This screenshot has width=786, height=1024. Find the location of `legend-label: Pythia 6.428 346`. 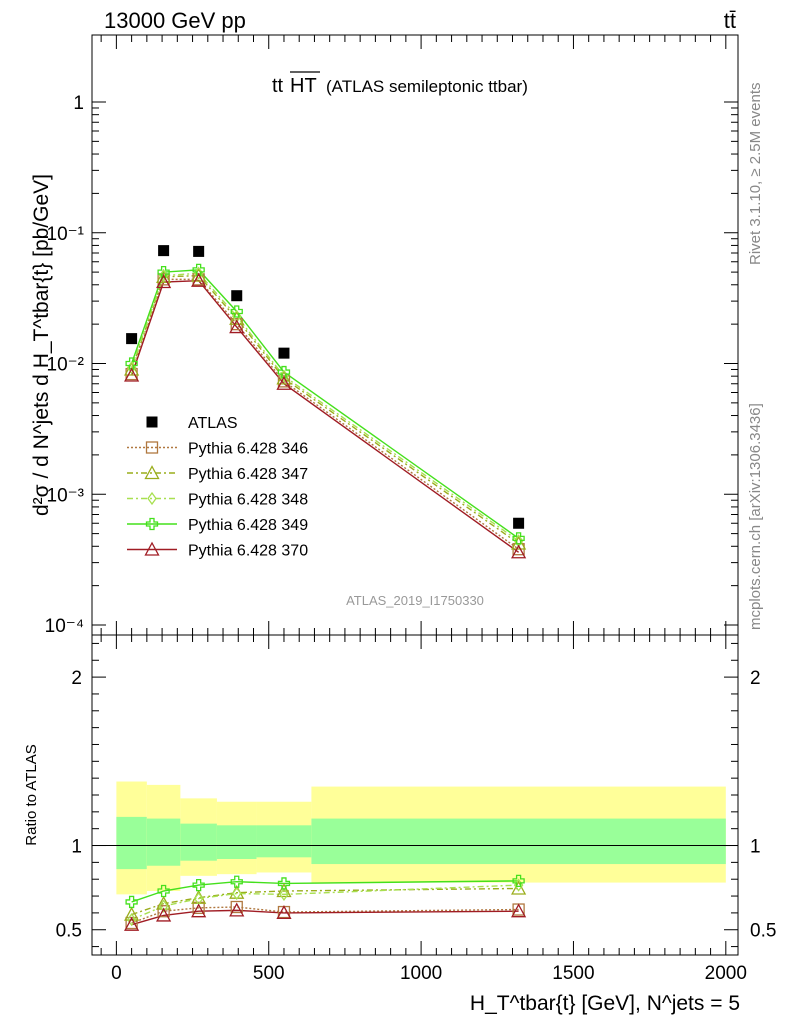

legend-label: Pythia 6.428 346 is located at coordinates (248, 449).